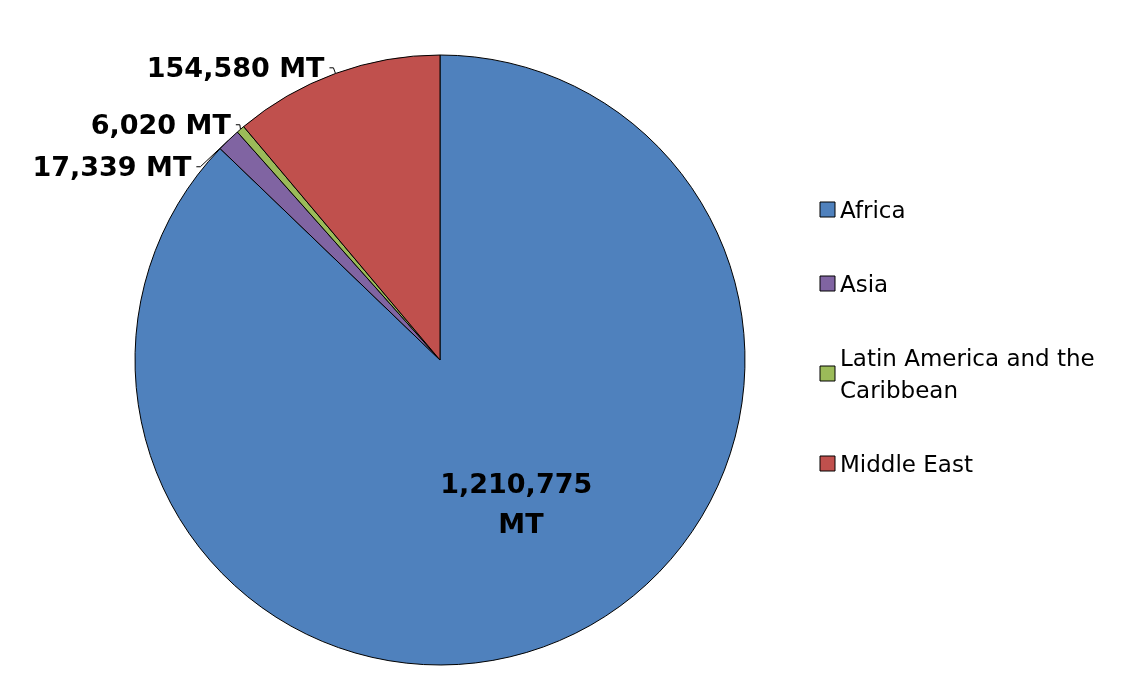  Describe the element at coordinates (236, 68) in the screenshot. I see `data-label: 154,580 MT` at that location.